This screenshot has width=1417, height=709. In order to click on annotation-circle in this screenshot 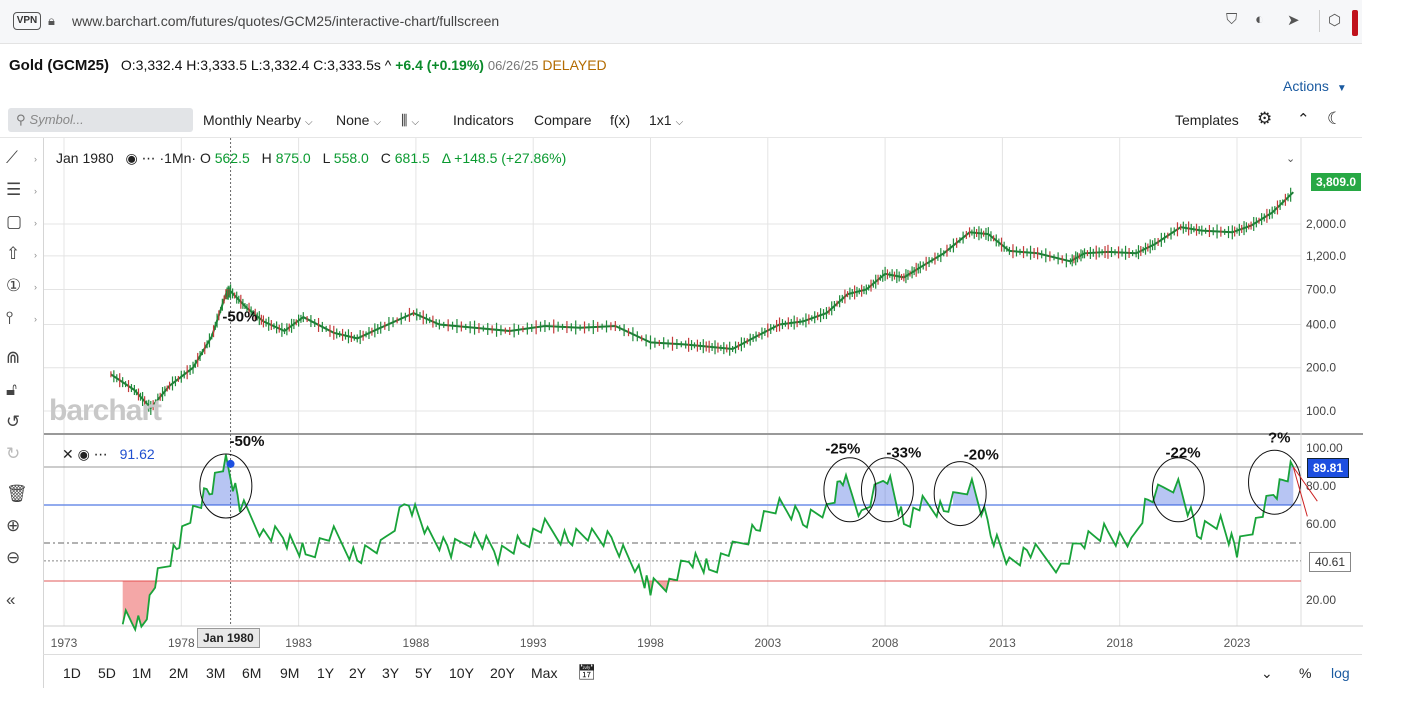, I will do `click(850, 490)`.